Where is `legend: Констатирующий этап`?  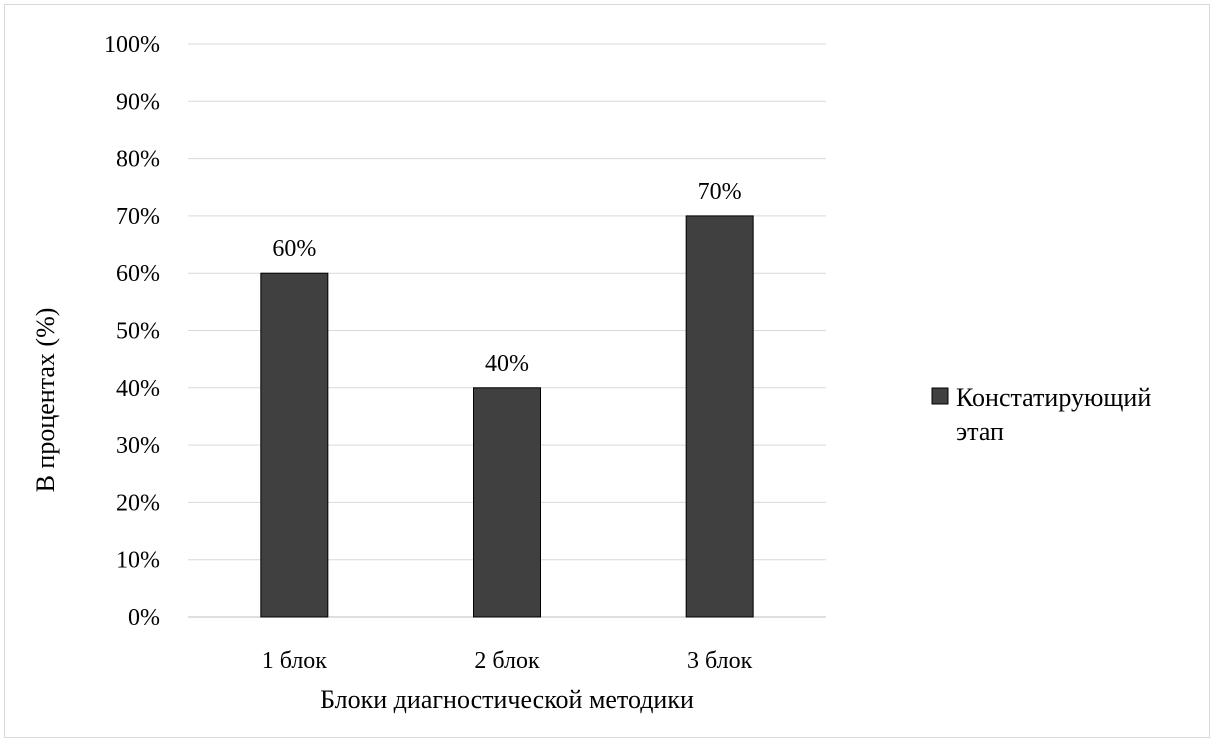
legend: Констатирующий этап is located at coordinates (1044, 414).